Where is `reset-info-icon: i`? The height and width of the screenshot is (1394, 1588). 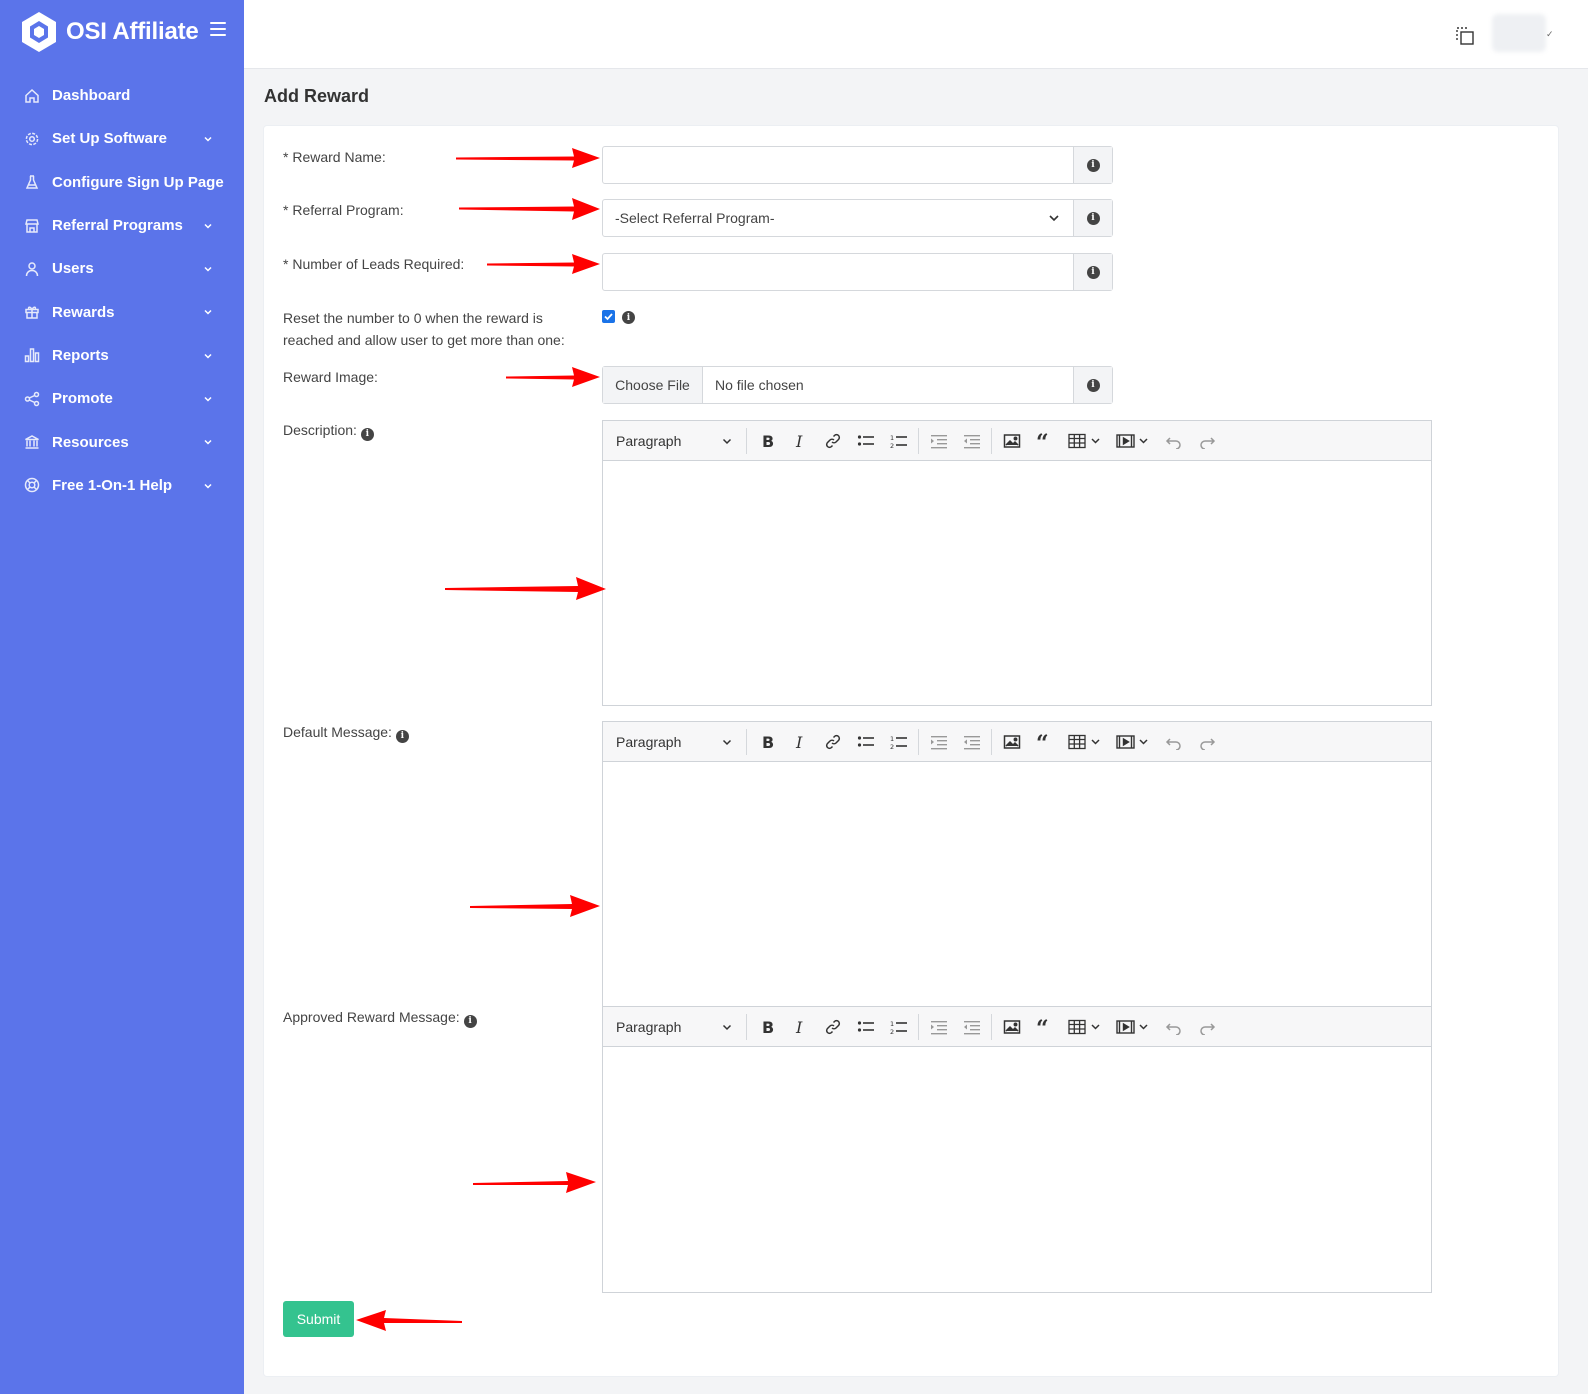 reset-info-icon: i is located at coordinates (628, 317).